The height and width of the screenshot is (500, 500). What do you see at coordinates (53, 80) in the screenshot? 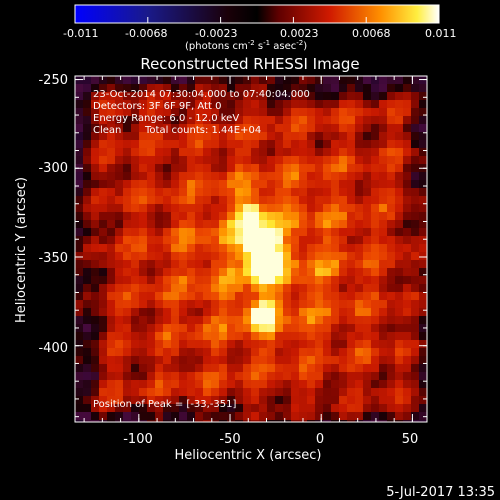
I see `y-tick-label-0: -250` at bounding box center [53, 80].